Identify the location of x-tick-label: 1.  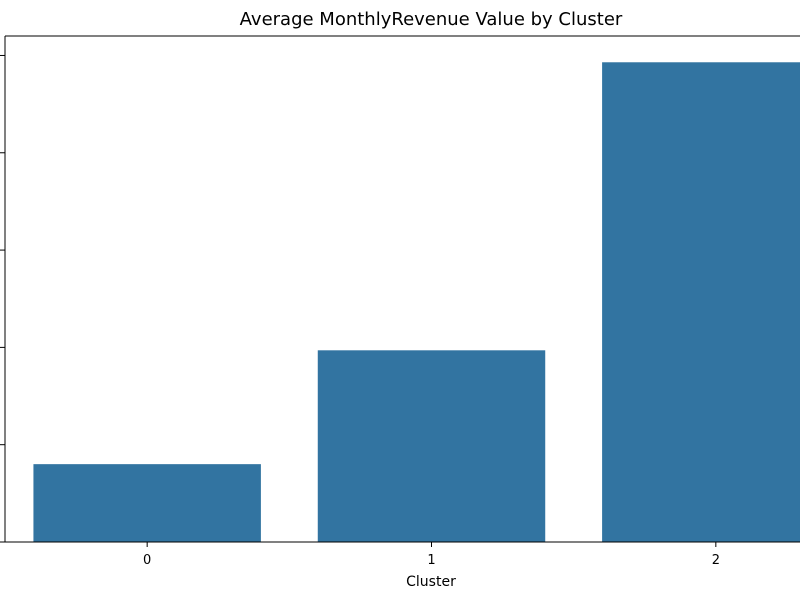
(431, 560).